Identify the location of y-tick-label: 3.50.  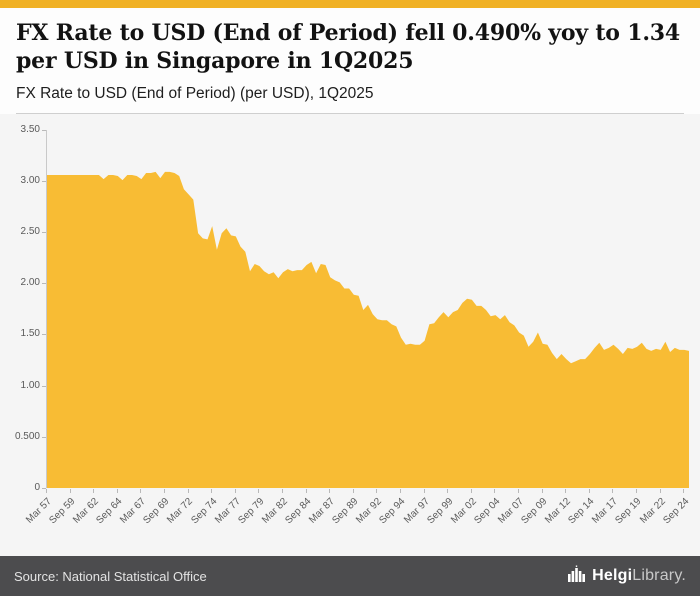
(30, 129).